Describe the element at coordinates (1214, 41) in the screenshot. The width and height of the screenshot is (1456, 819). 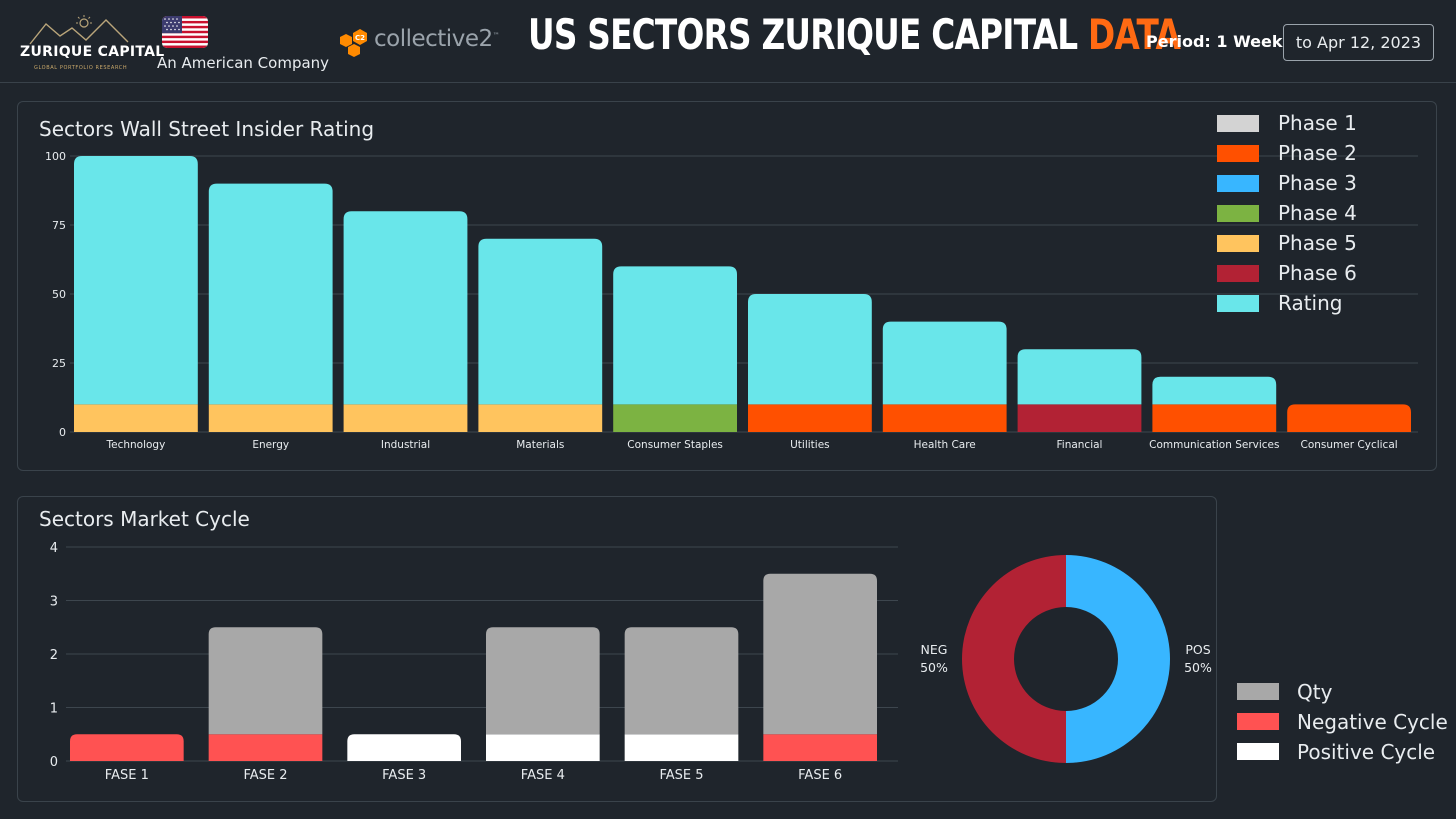
I see `period-label: Period: 1 Week` at that location.